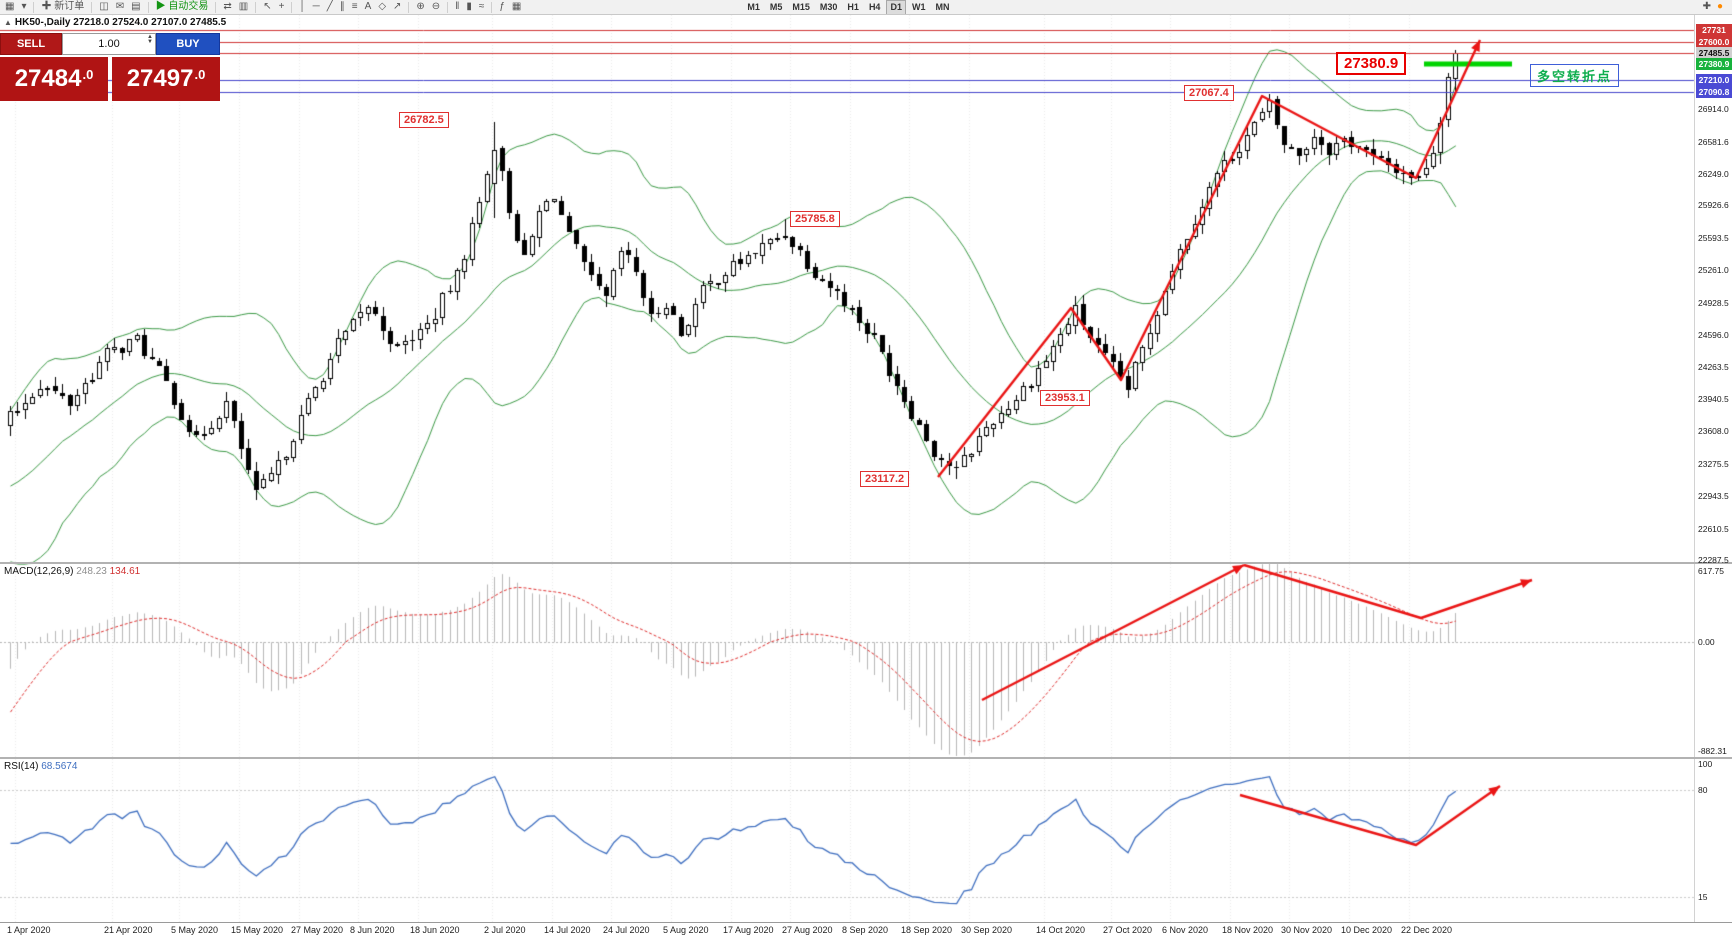 The image size is (1732, 936). Describe the element at coordinates (125, 571) in the screenshot. I see `macd-signal-value: 134.61` at that location.